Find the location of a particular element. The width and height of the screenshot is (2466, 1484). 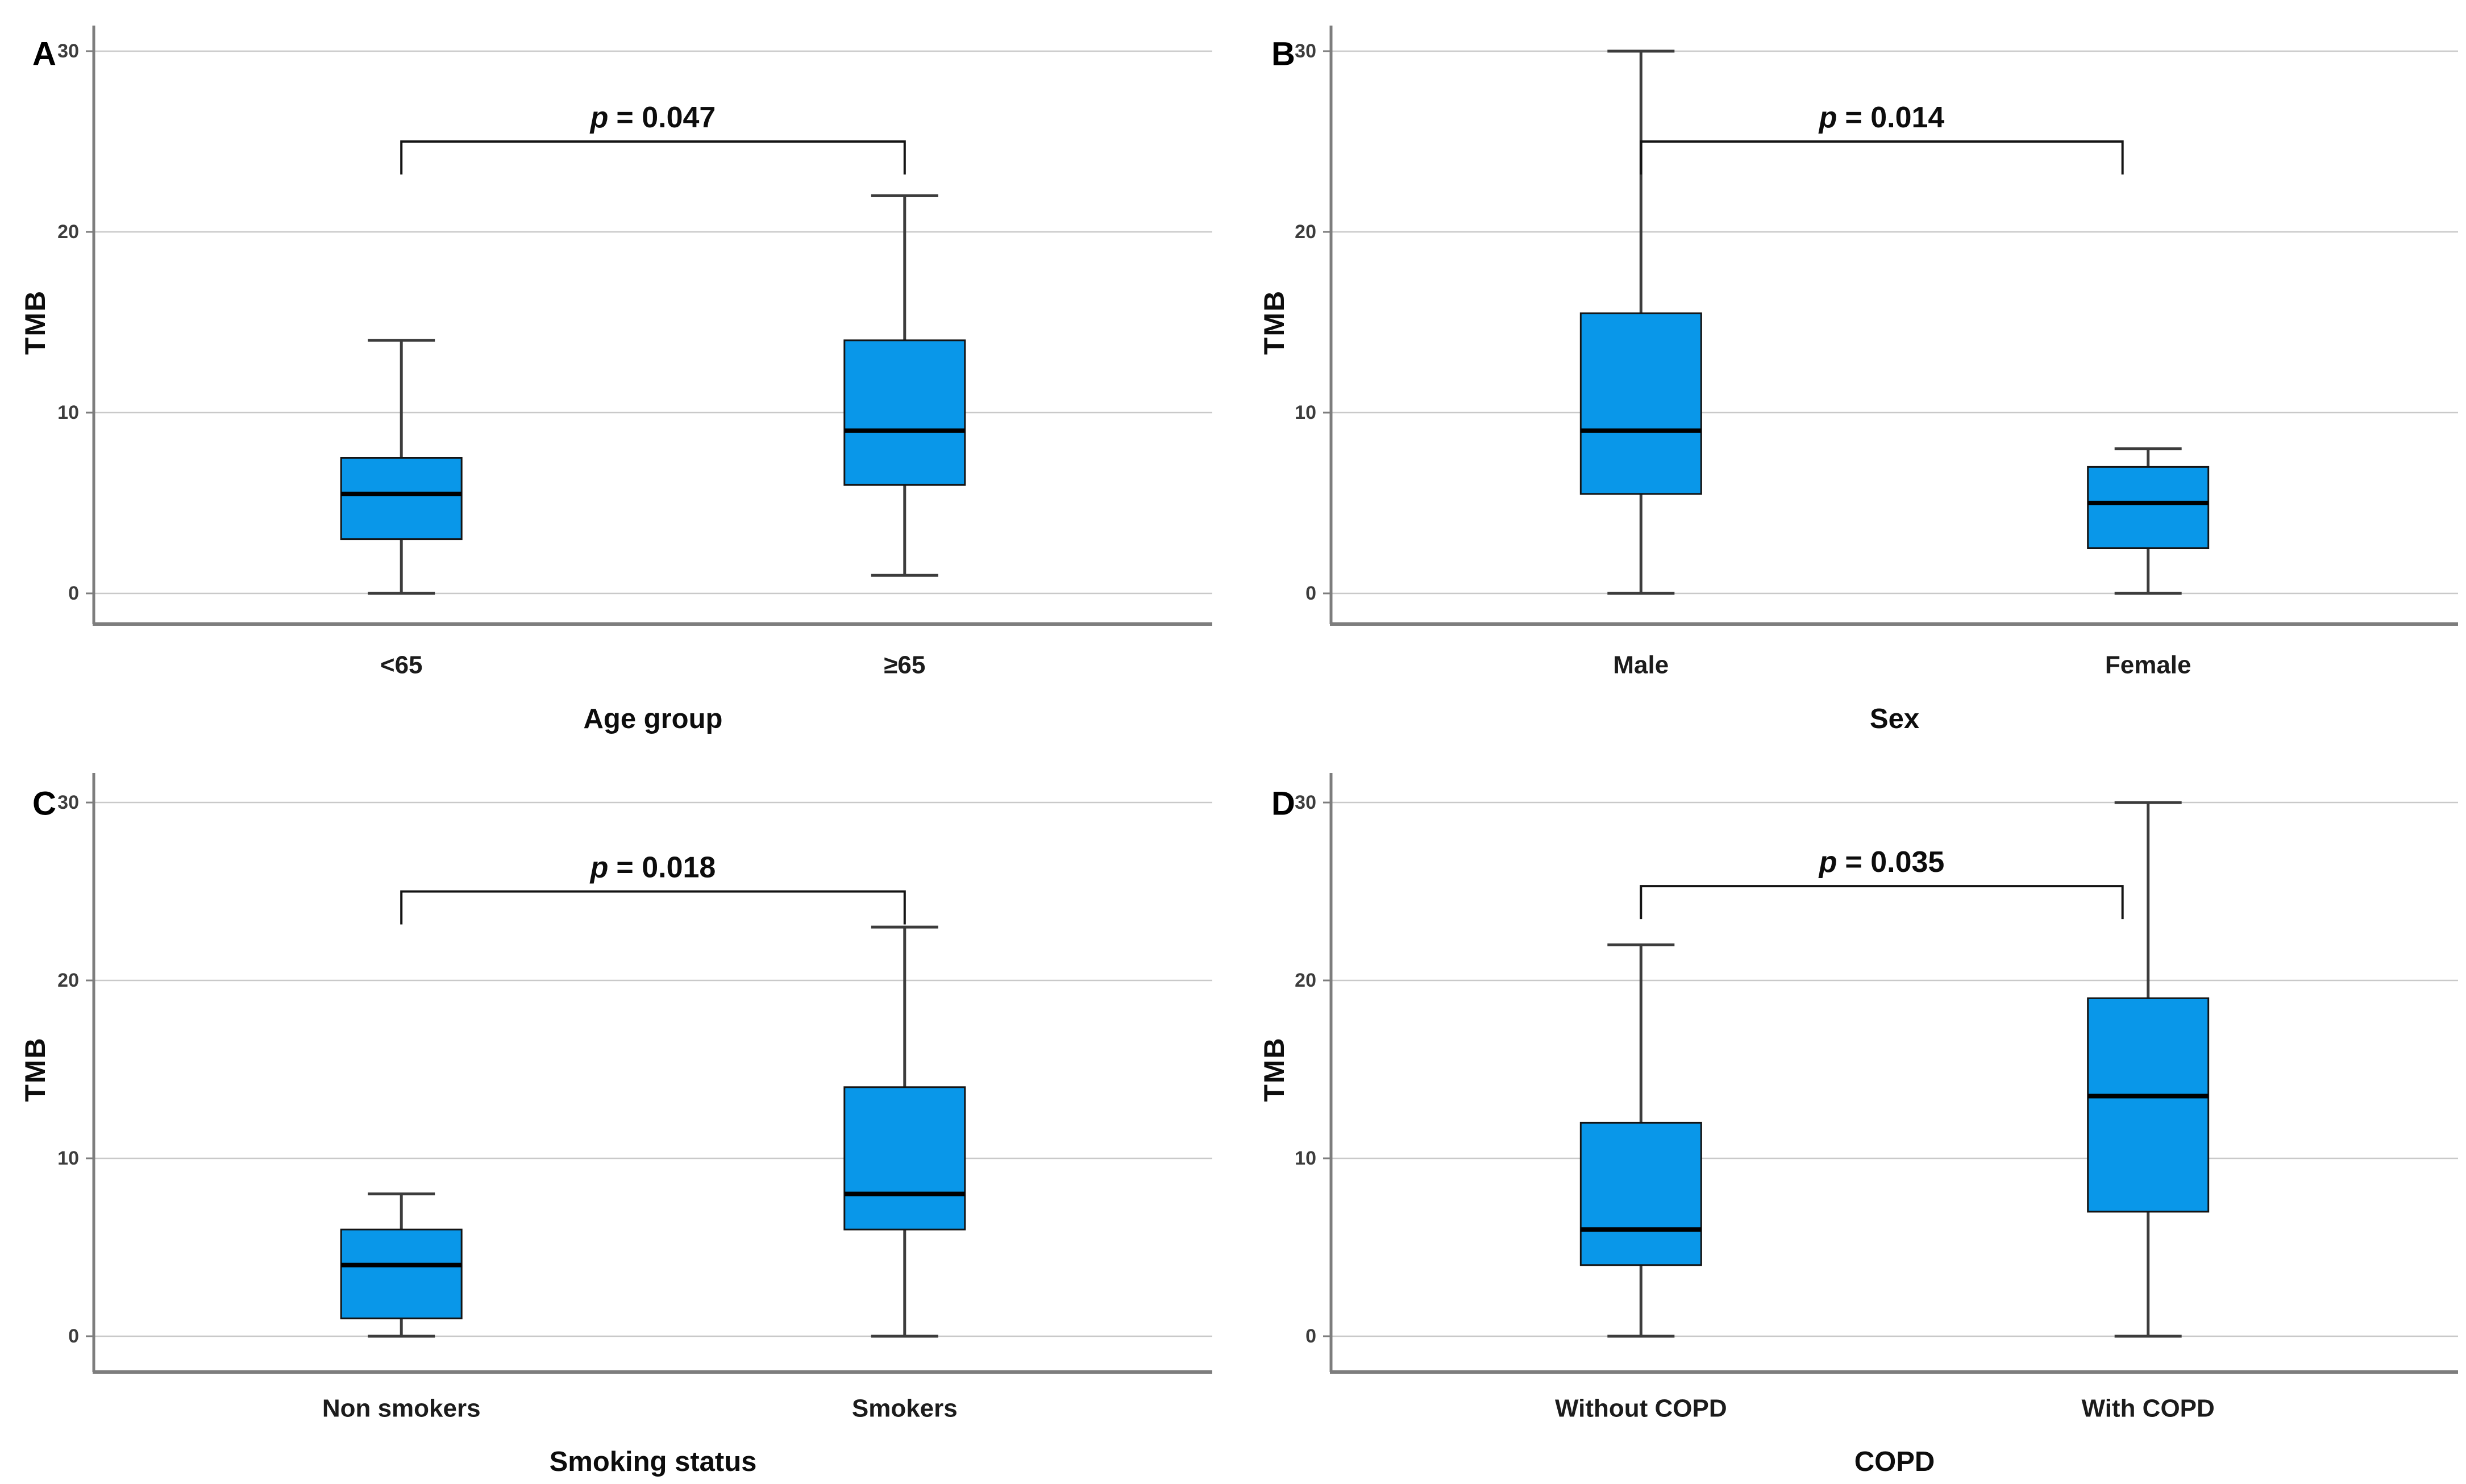

x-axis-title: COPD is located at coordinates (1894, 1462).